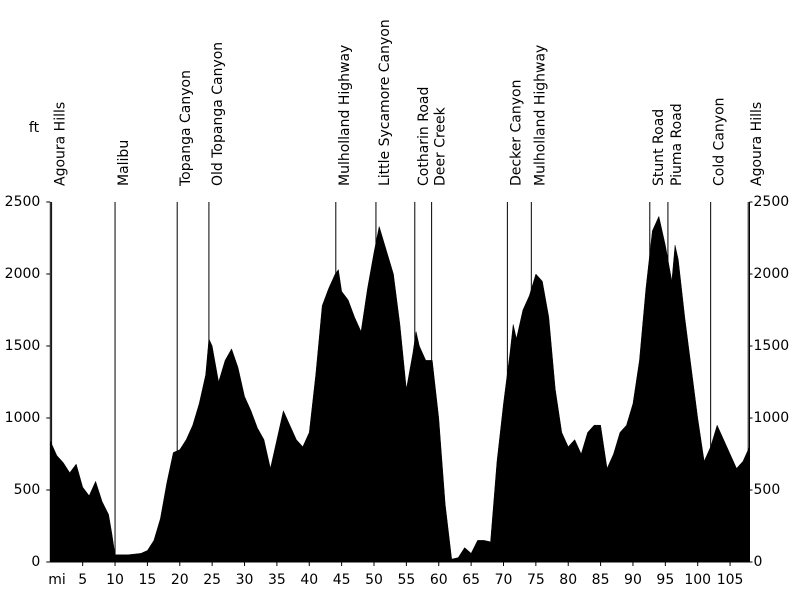 This screenshot has width=800, height=600. What do you see at coordinates (212, 580) in the screenshot?
I see `x-tick-label: 25` at bounding box center [212, 580].